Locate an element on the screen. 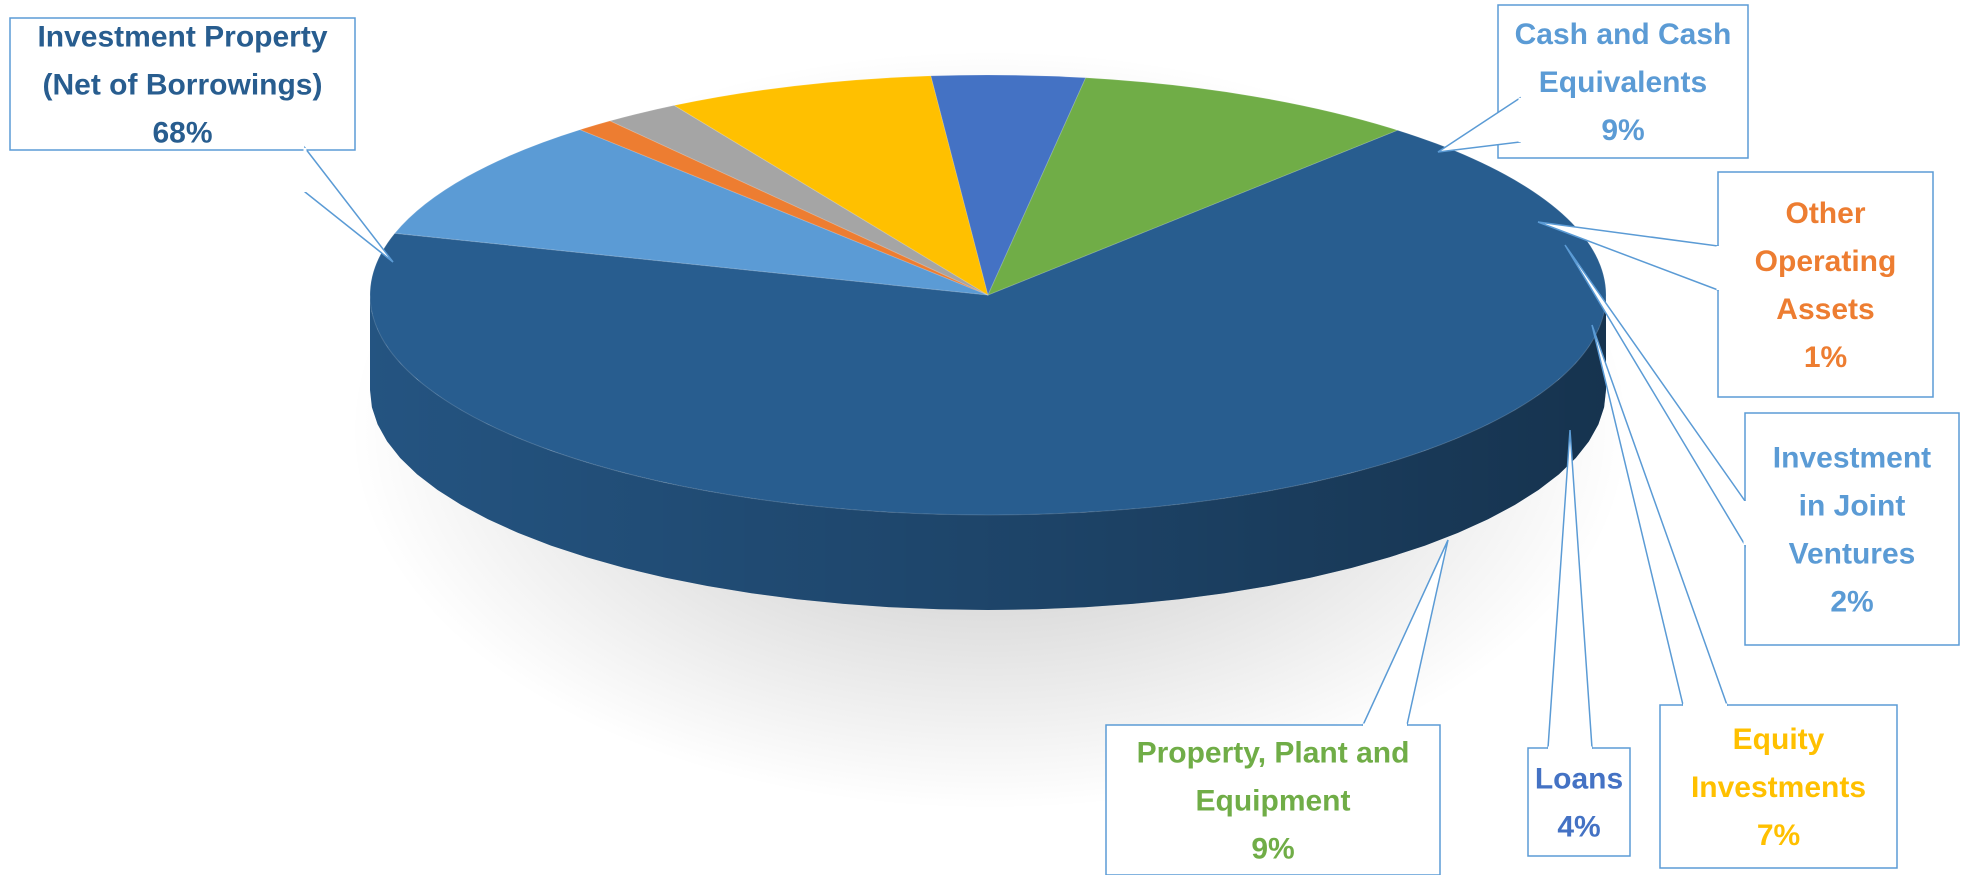 This screenshot has height=875, width=1969. data-label-line: Equivalents is located at coordinates (1623, 82).